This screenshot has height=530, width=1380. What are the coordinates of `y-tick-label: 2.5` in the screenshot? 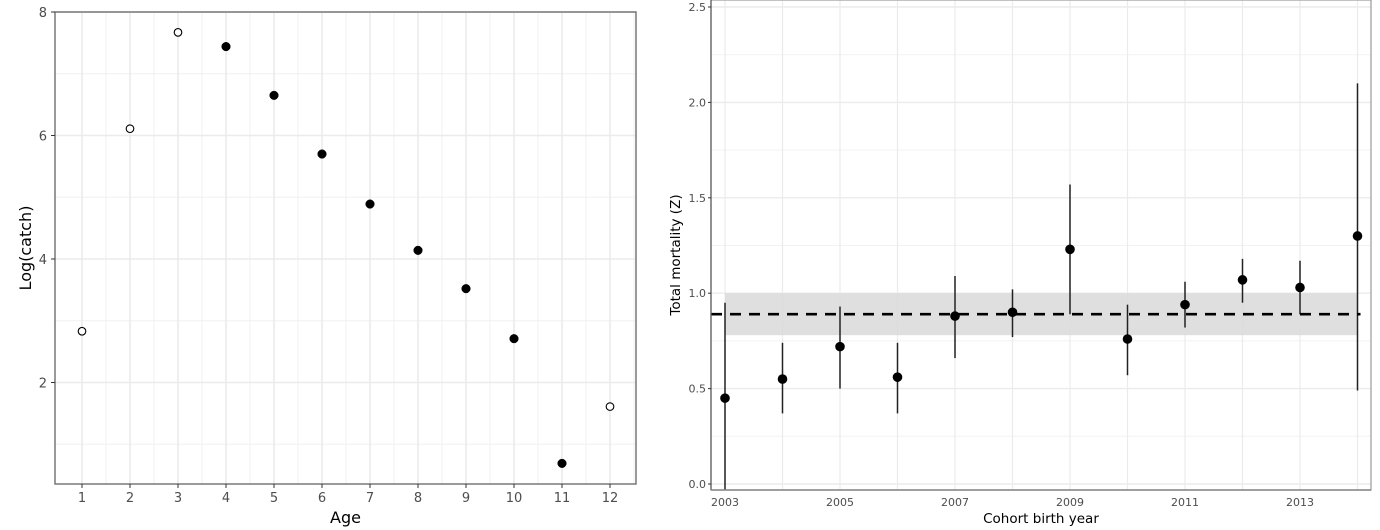 It's located at (698, 7).